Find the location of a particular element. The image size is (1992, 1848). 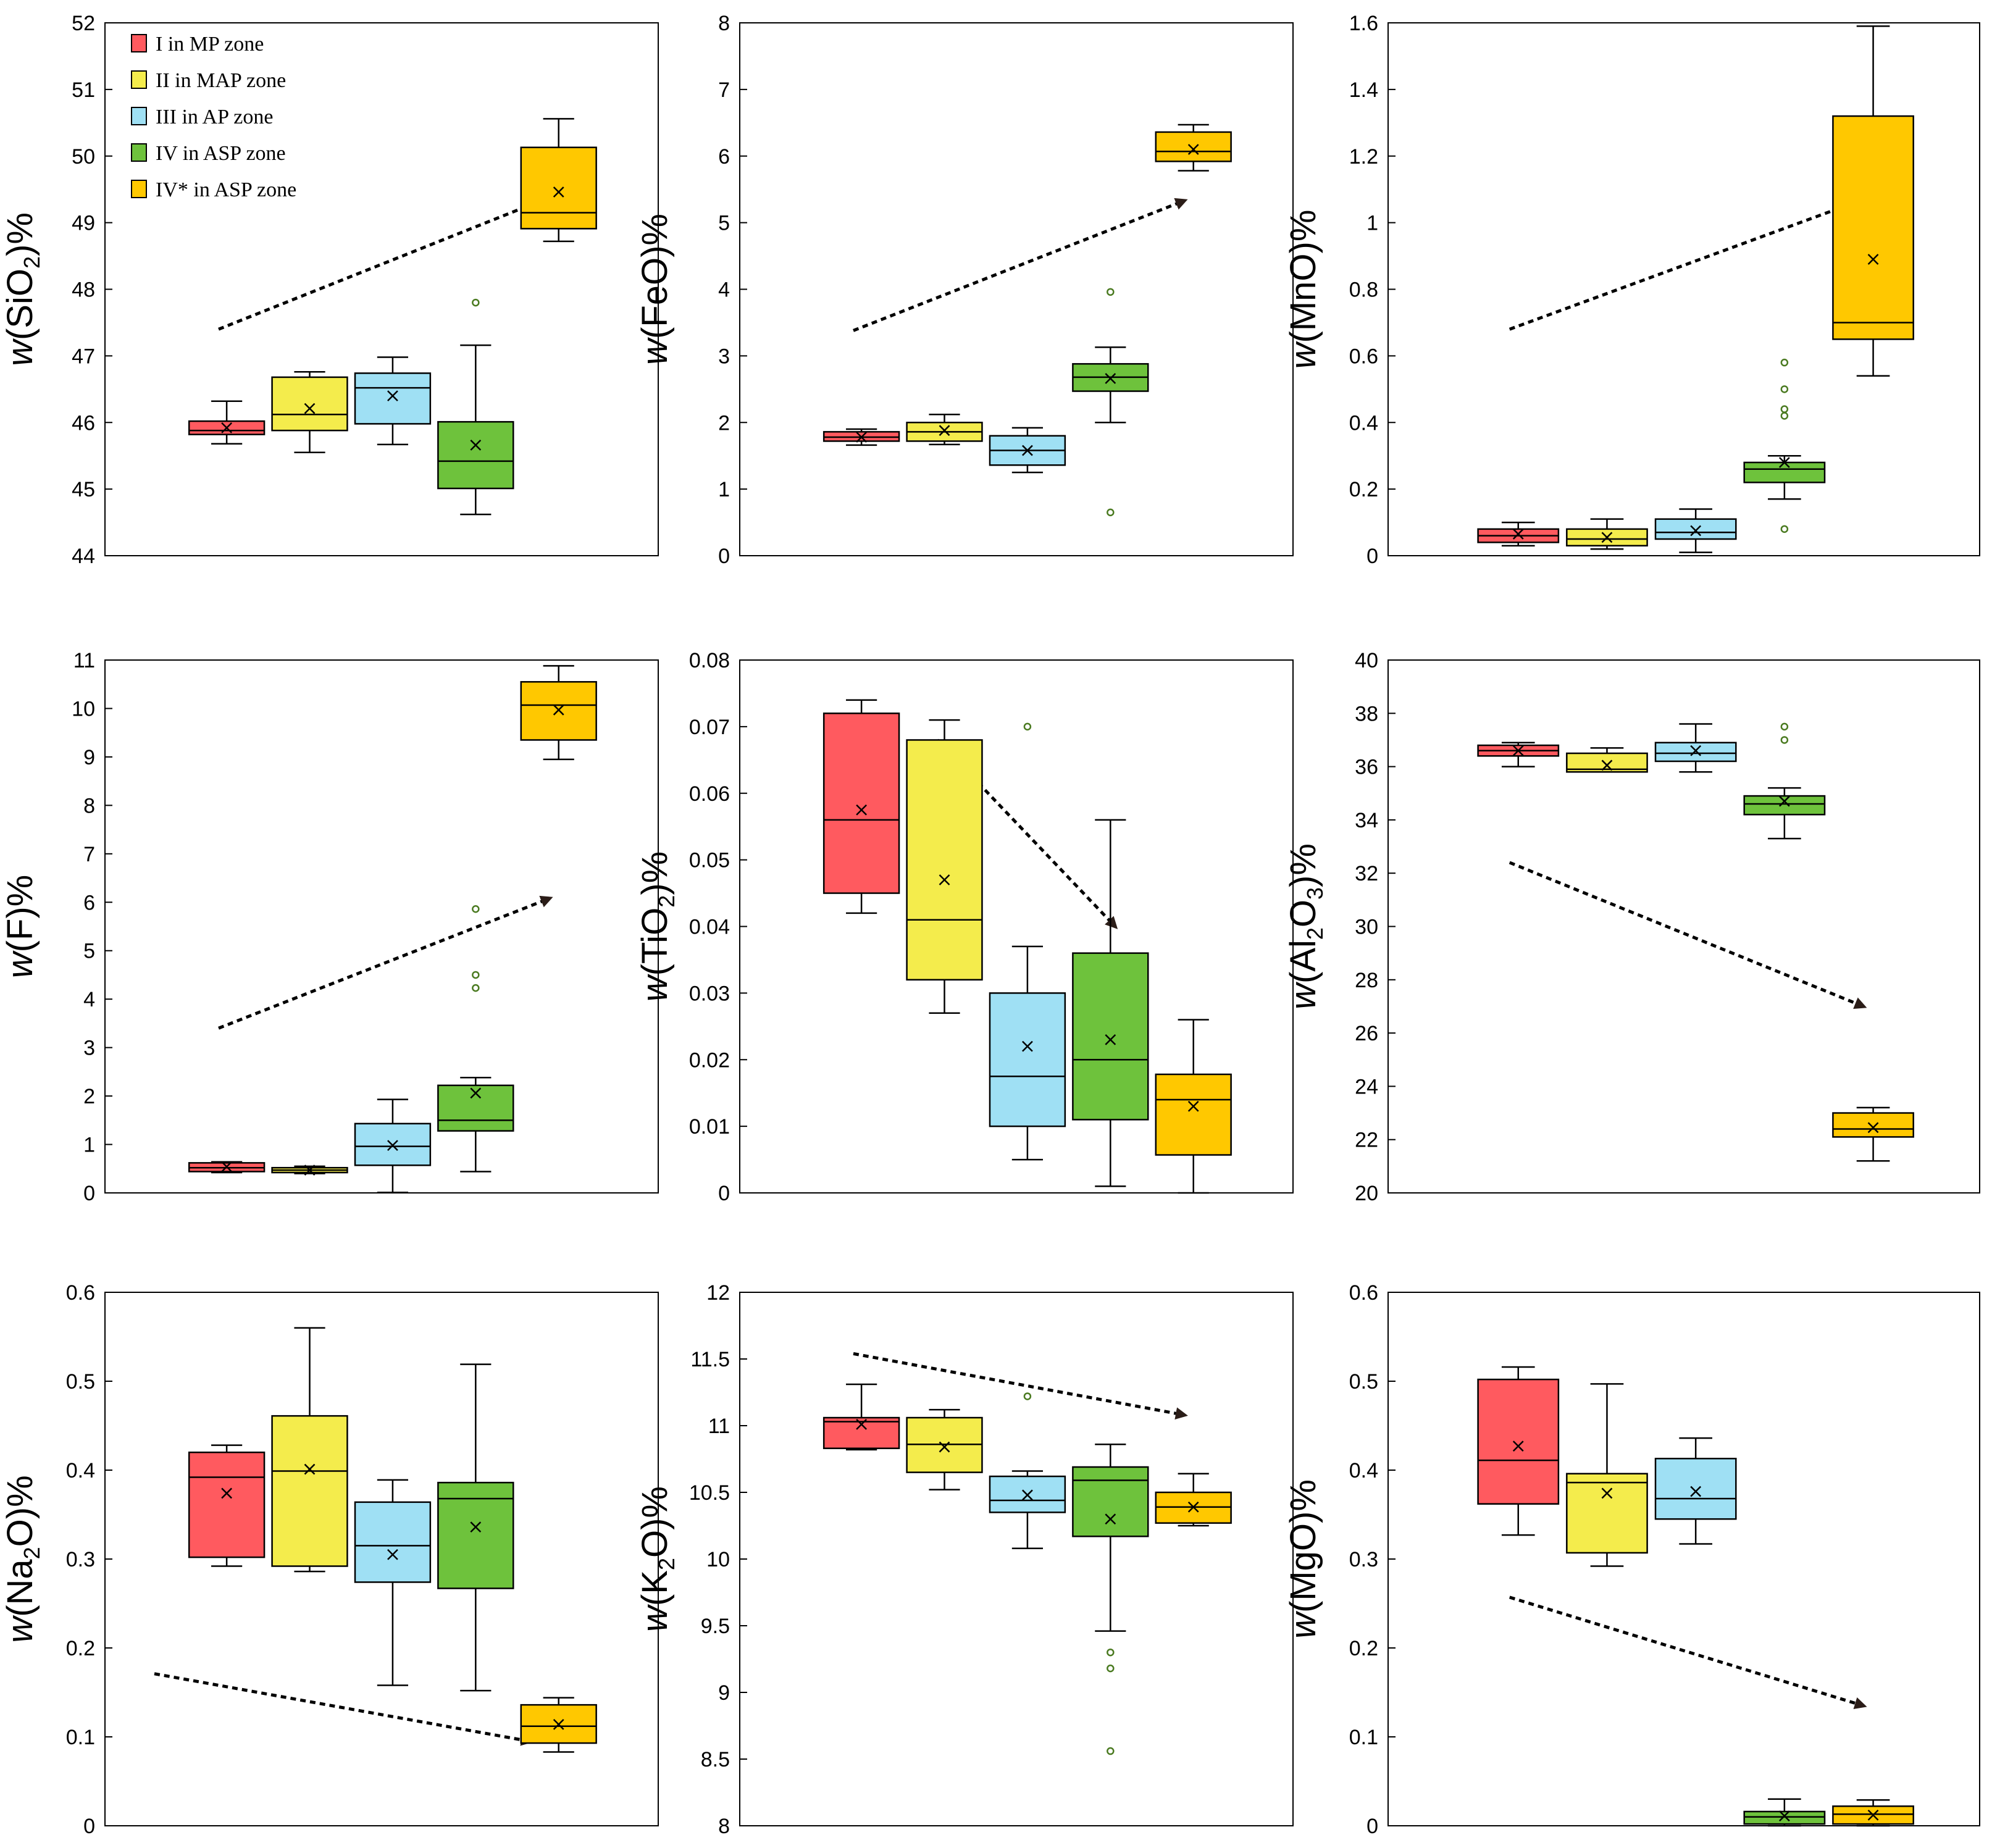

legend-label: I in MP zone is located at coordinates (210, 44).